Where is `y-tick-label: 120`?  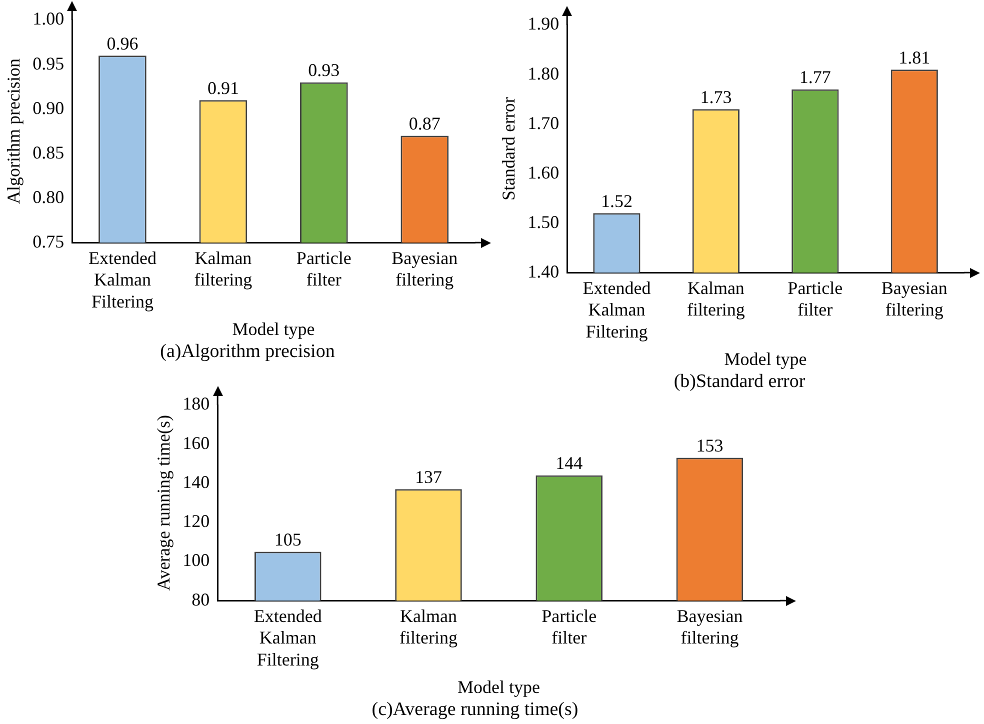 y-tick-label: 120 is located at coordinates (196, 521).